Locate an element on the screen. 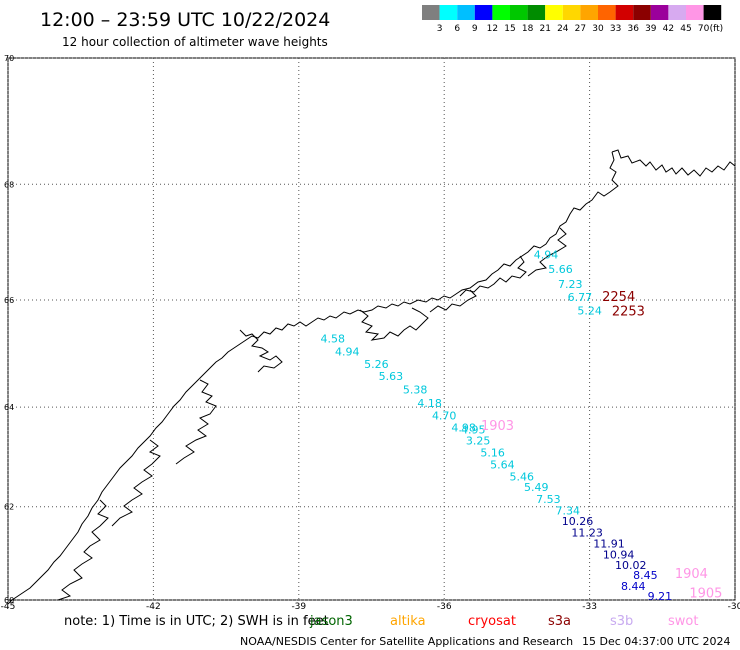 The image size is (740, 650). lon-tick-label: -45 is located at coordinates (8, 607).